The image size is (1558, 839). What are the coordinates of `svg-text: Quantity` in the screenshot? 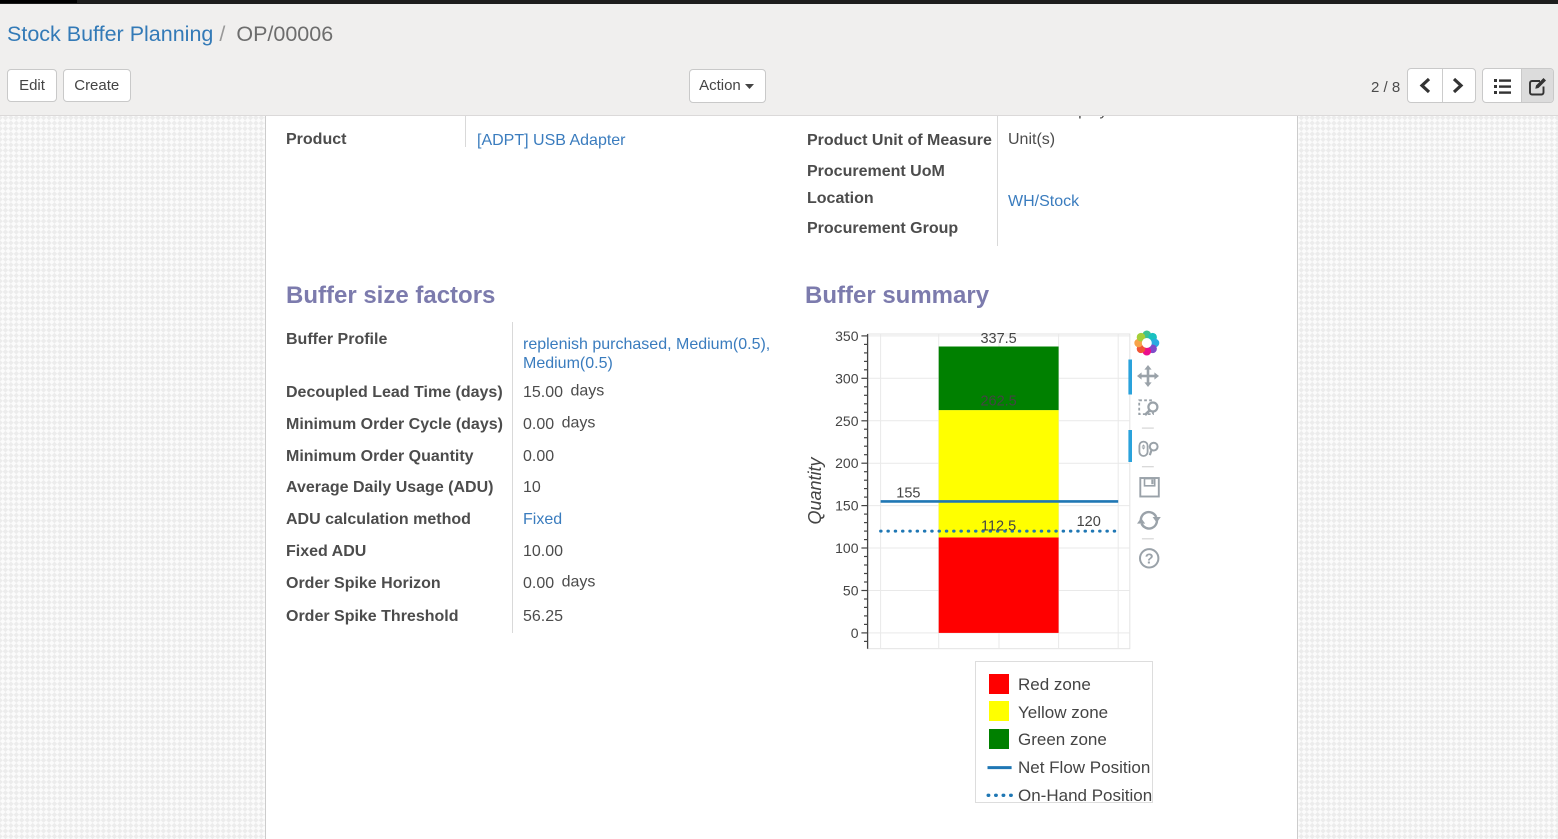 It's located at (815, 490).